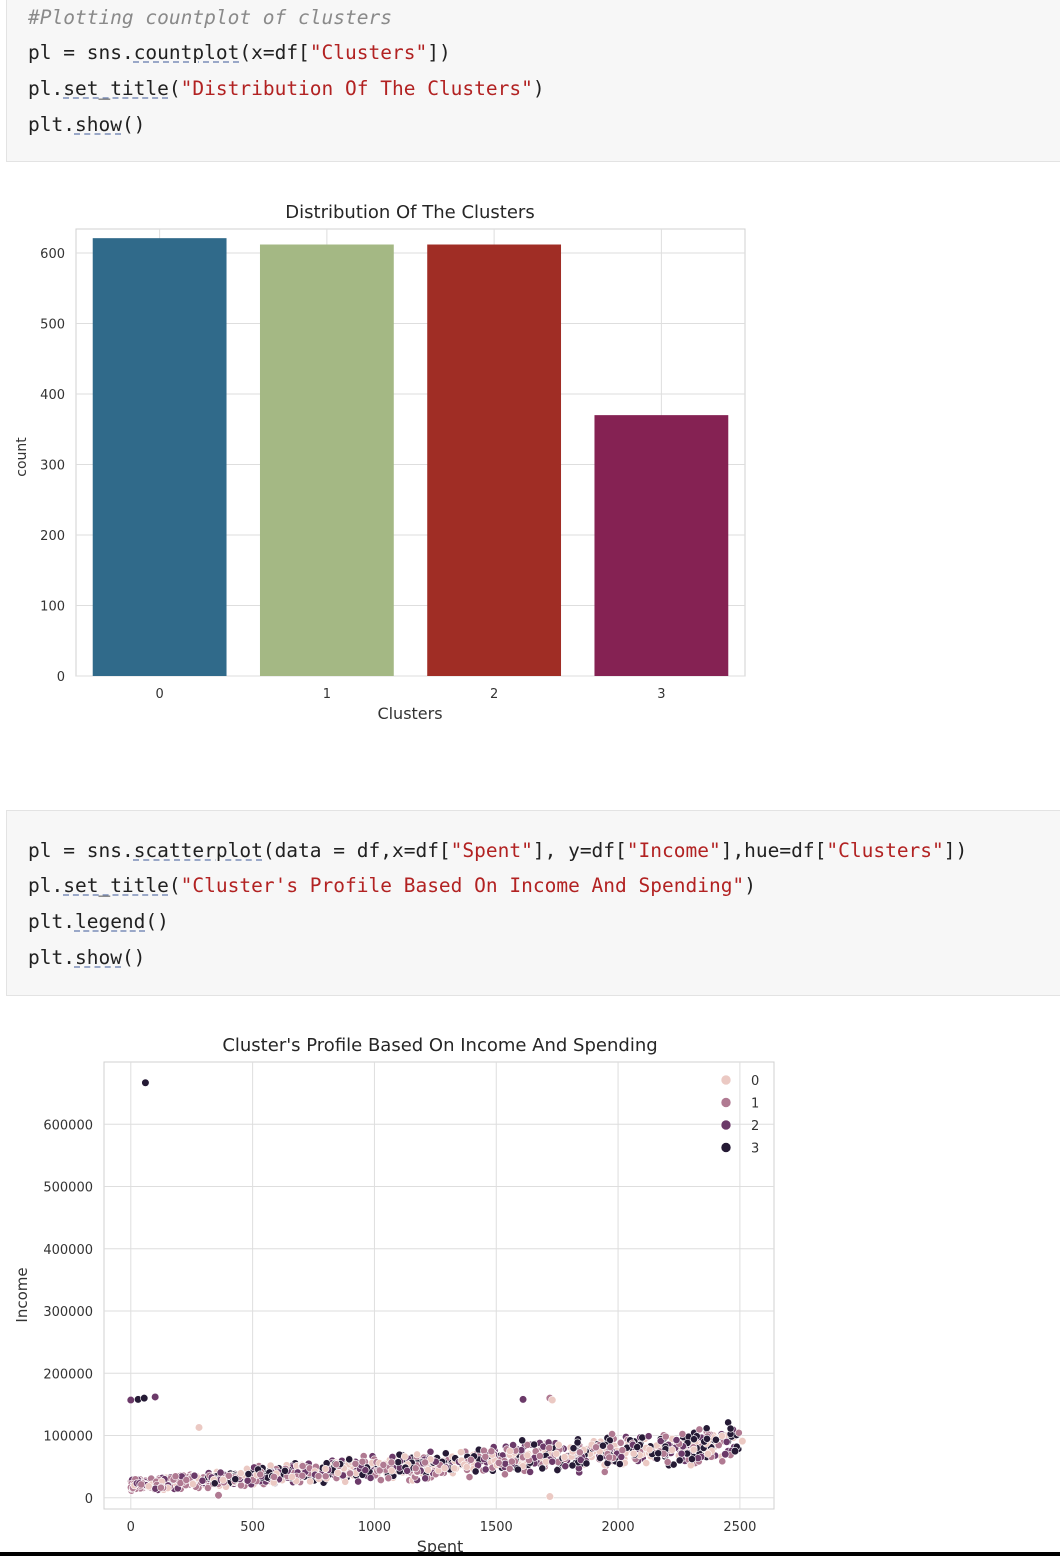 Image resolution: width=1060 pixels, height=1556 pixels. What do you see at coordinates (530, 1554) in the screenshot?
I see `bottom-border` at bounding box center [530, 1554].